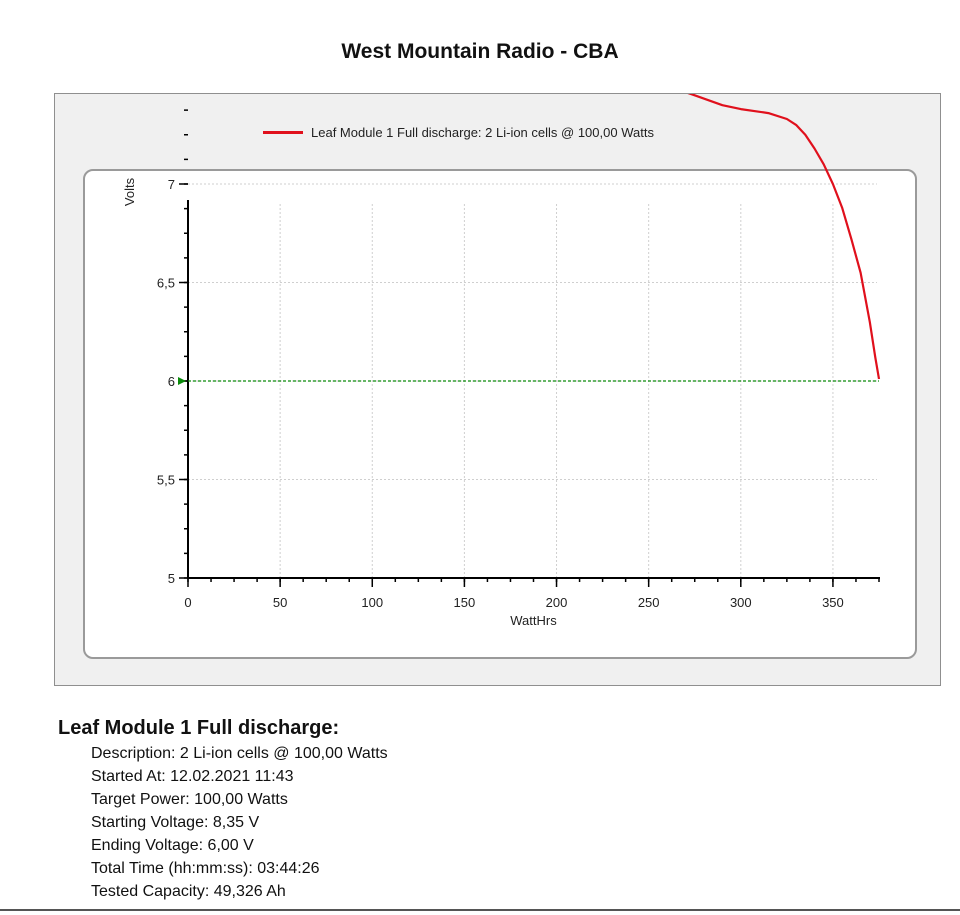 The width and height of the screenshot is (960, 915). I want to click on x-axis-title: WattHrs, so click(533, 620).